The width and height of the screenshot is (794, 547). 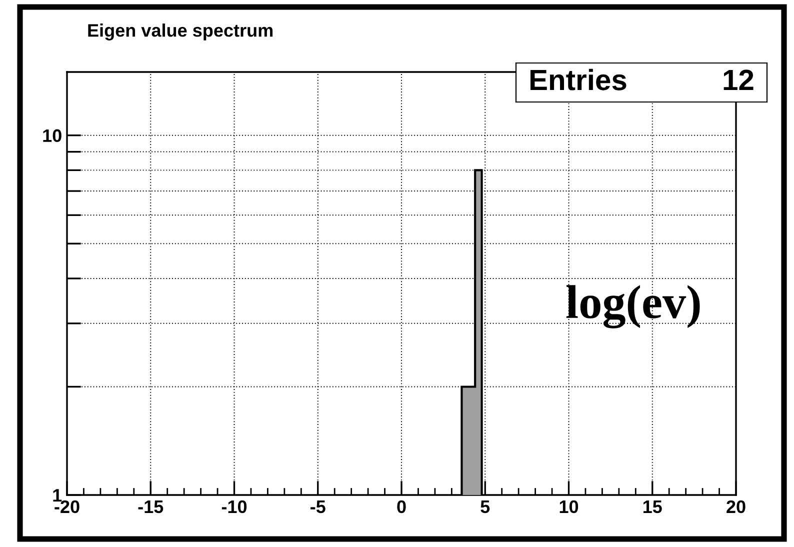 I want to click on x-tick-label: 0, so click(x=401, y=507).